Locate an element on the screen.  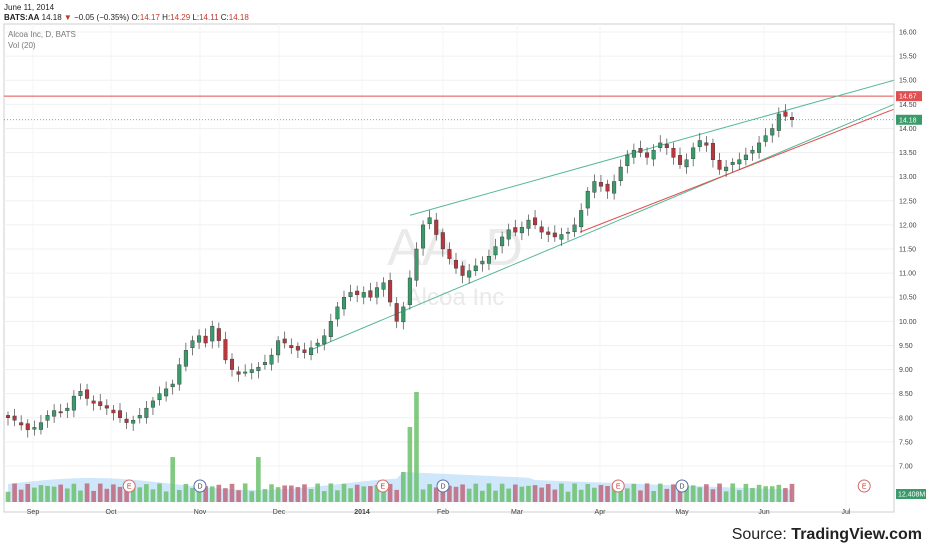
high-value: 14.29 is located at coordinates (180, 17).